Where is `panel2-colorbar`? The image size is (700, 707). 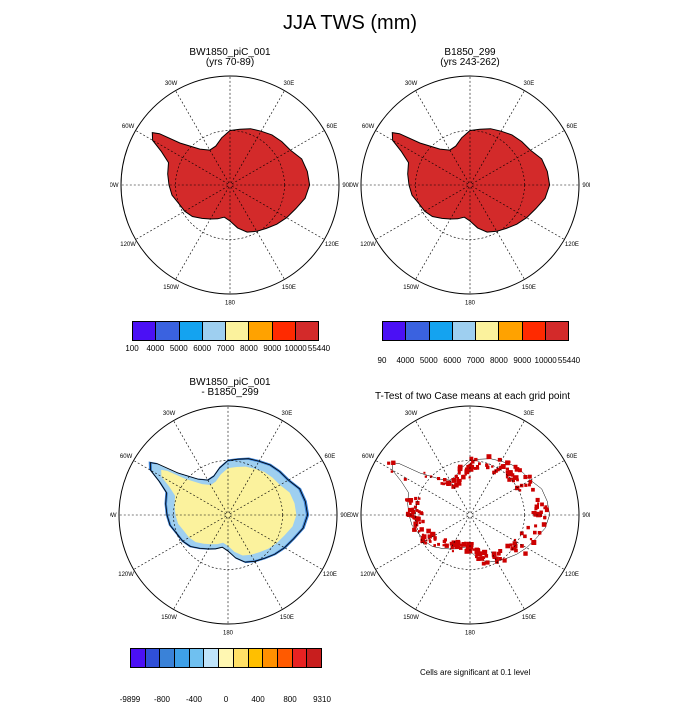
panel2-colorbar is located at coordinates (475, 331).